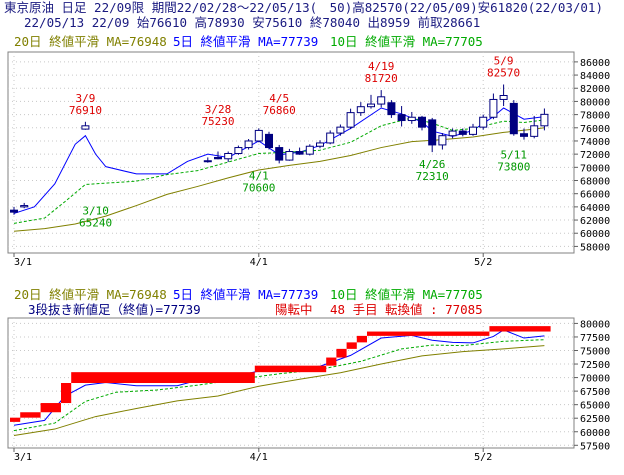 The height and width of the screenshot is (475, 624). What do you see at coordinates (595, 247) in the screenshot?
I see `p1-ytick-label: 58000` at bounding box center [595, 247].